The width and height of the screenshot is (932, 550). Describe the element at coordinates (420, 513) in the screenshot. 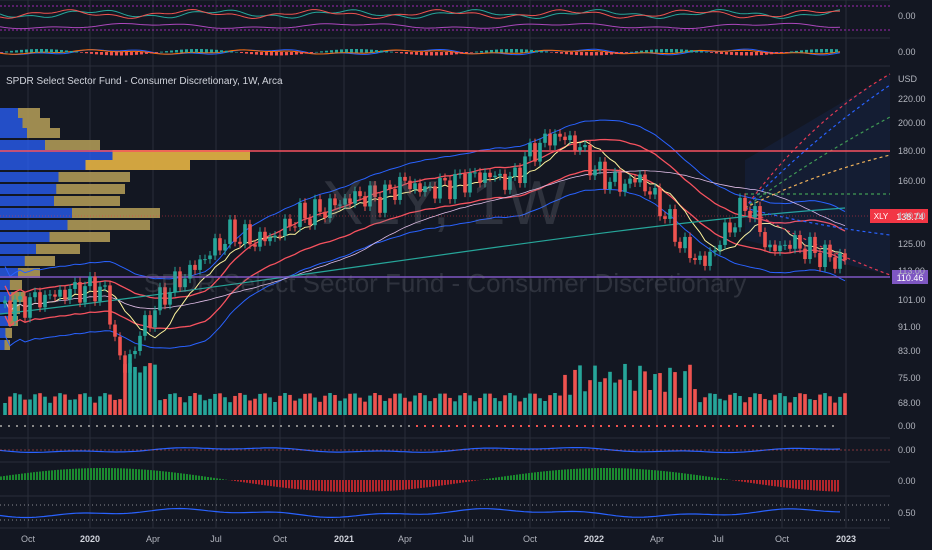

I see `rsi-line` at that location.